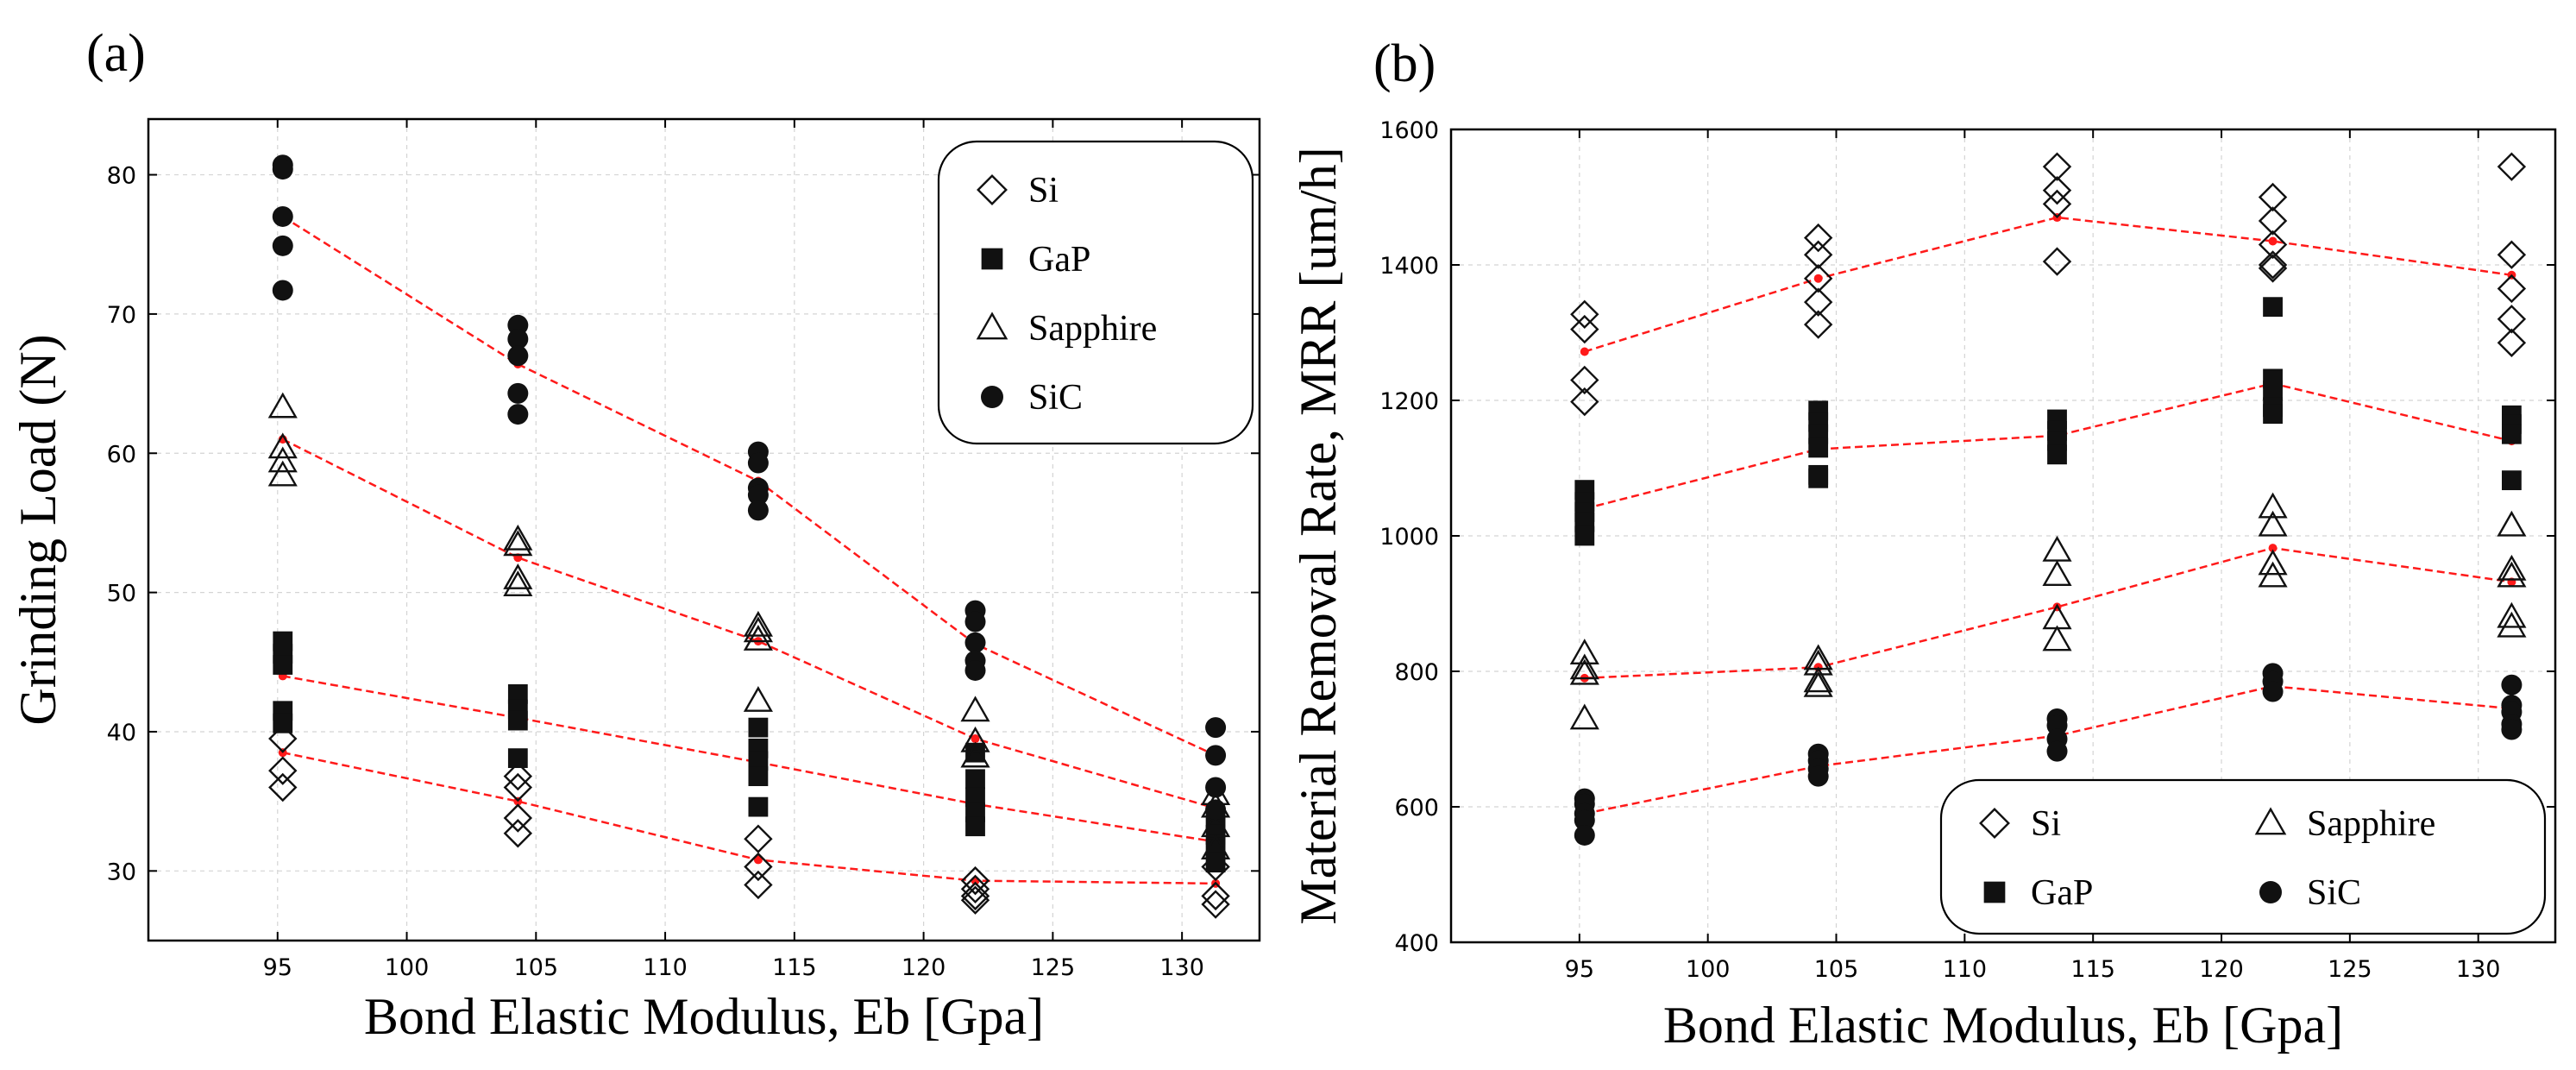 This screenshot has height=1070, width=2576. Describe the element at coordinates (1416, 943) in the screenshot. I see `y-tick-label: 400` at that location.